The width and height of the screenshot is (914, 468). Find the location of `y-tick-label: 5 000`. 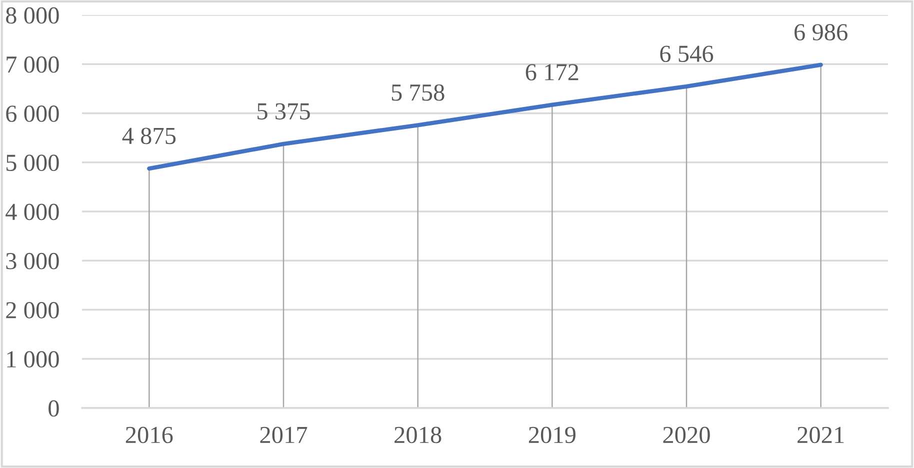

y-tick-label: 5 000 is located at coordinates (32, 163).